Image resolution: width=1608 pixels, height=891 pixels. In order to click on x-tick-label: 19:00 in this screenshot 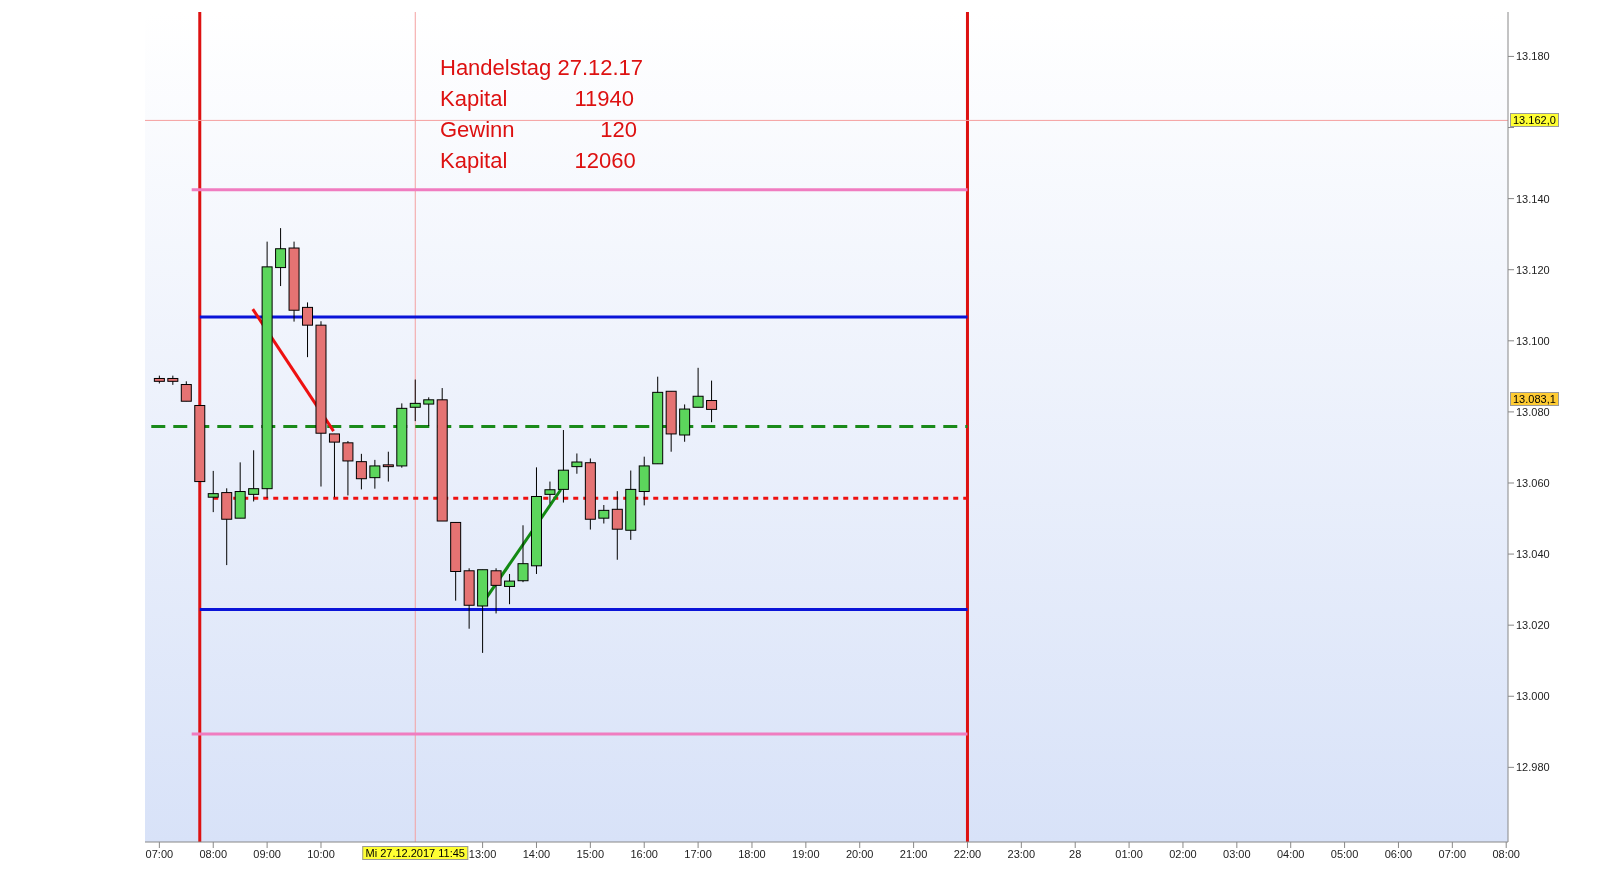, I will do `click(806, 853)`.